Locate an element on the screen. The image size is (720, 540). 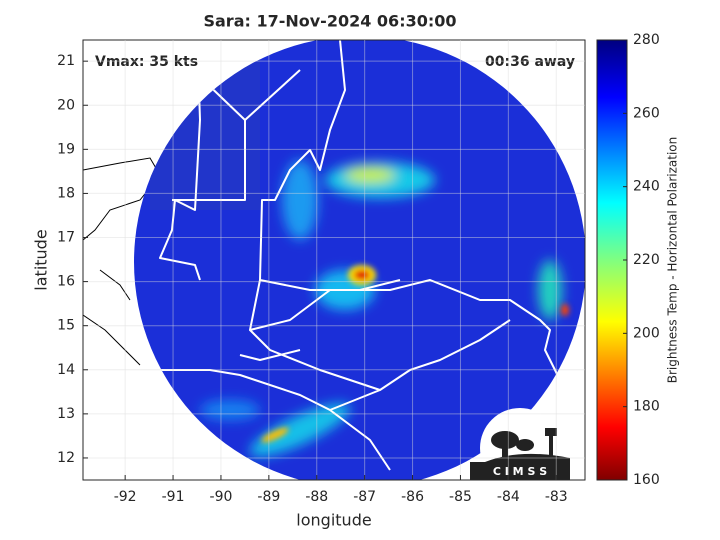
y-tick-label: 20 is located at coordinates (66, 105).